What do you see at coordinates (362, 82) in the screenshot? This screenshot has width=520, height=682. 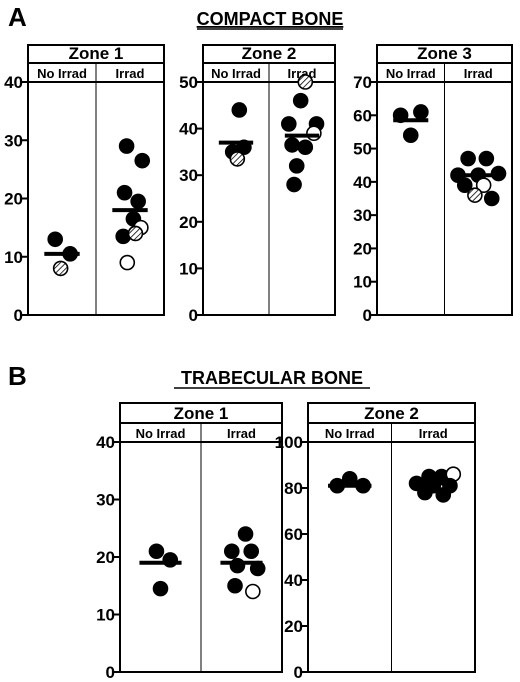 I see `y-tick-label: 70` at bounding box center [362, 82].